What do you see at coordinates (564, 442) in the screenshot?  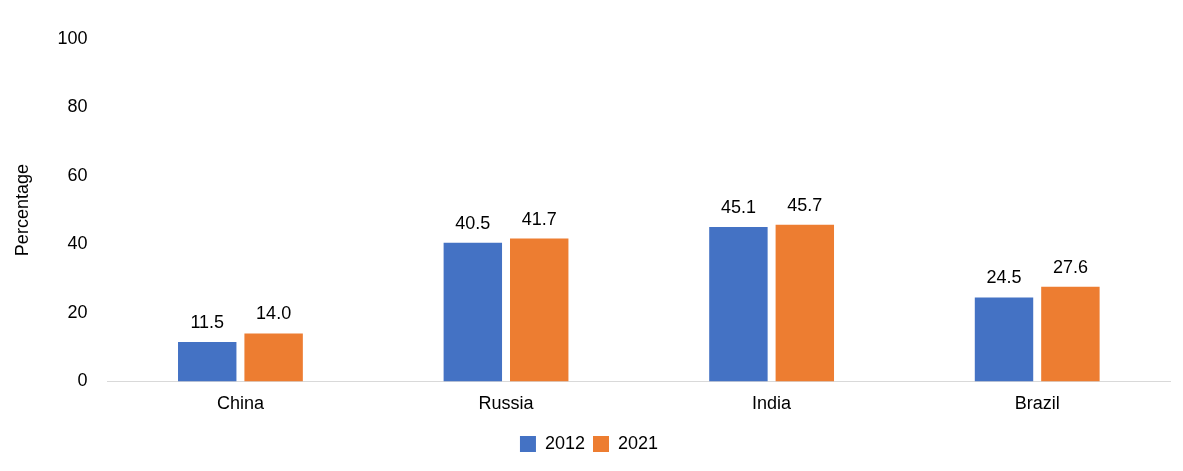 I see `legend-label: 2012` at bounding box center [564, 442].